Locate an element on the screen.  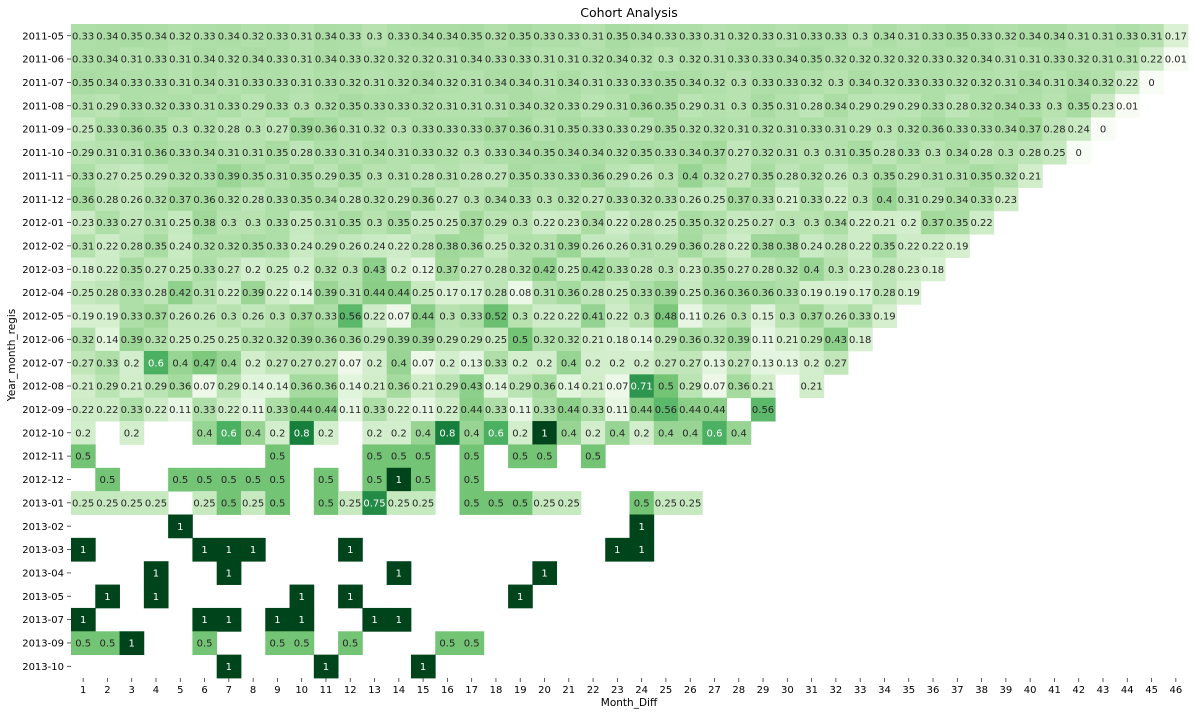
cell-value-label: 0.23 is located at coordinates (909, 270).